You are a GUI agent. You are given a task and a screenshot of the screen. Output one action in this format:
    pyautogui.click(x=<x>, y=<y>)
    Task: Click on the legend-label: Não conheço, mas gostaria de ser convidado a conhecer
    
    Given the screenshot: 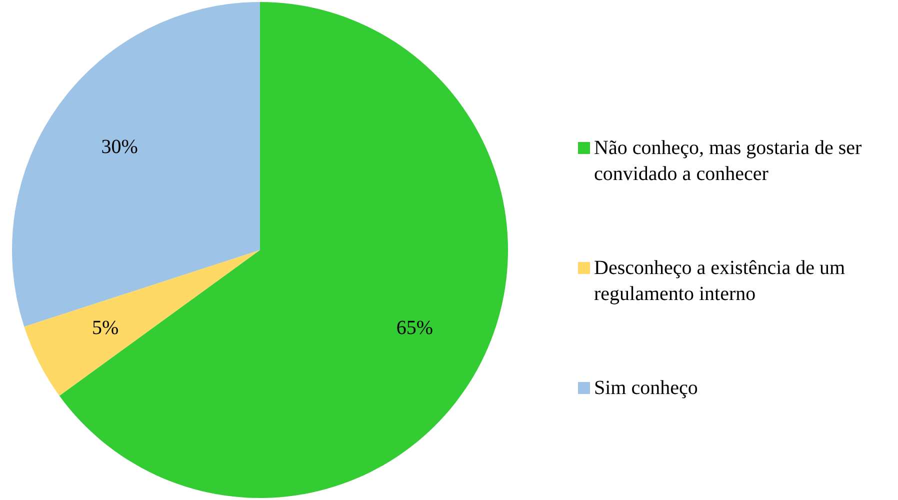 What is the action you would take?
    pyautogui.click(x=728, y=161)
    